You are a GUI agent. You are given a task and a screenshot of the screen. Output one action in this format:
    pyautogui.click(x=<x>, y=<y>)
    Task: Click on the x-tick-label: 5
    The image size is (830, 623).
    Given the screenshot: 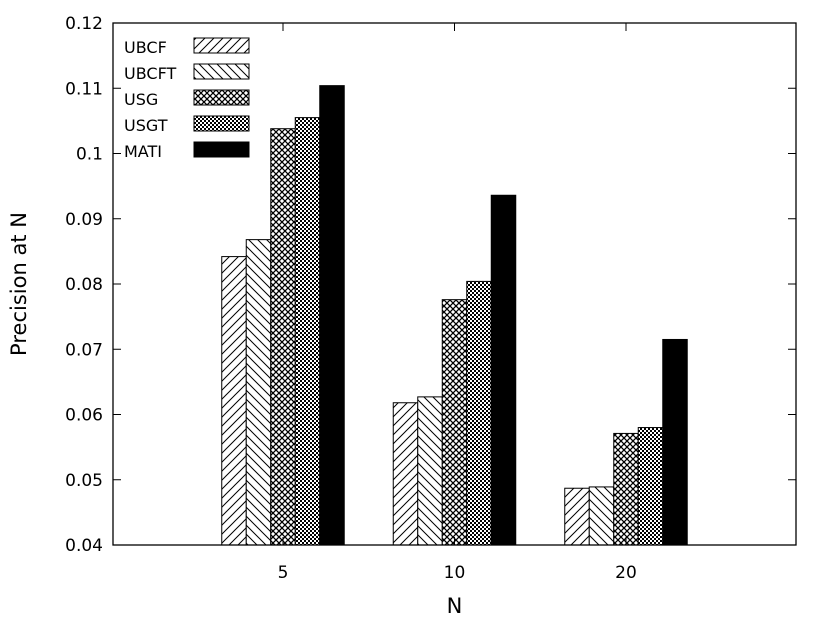 What is the action you would take?
    pyautogui.click(x=283, y=573)
    